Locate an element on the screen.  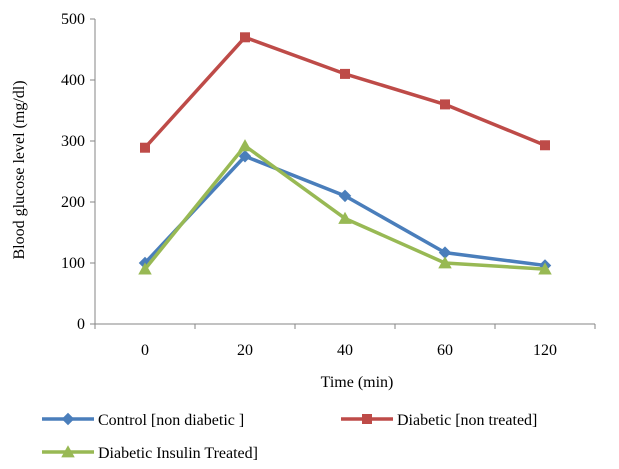
x-tick-label: 40 is located at coordinates (345, 350).